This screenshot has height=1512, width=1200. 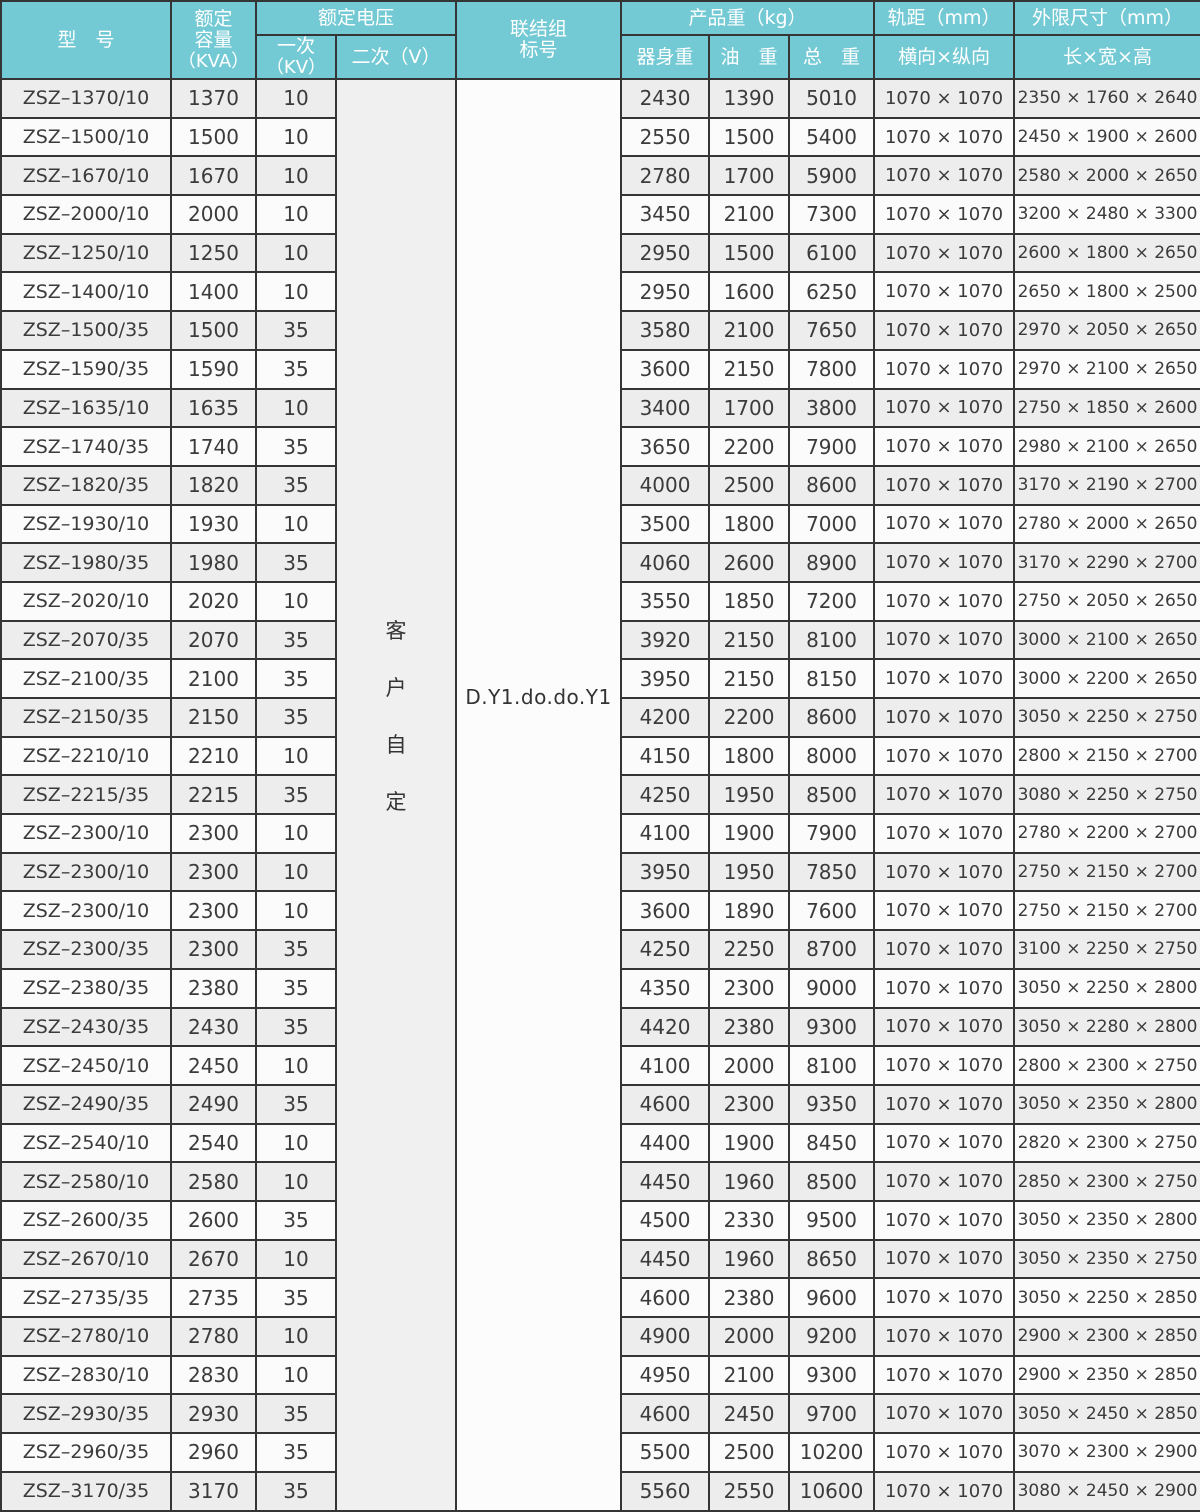 What do you see at coordinates (665, 1297) in the screenshot?
I see `body-weight-cell: 4600` at bounding box center [665, 1297].